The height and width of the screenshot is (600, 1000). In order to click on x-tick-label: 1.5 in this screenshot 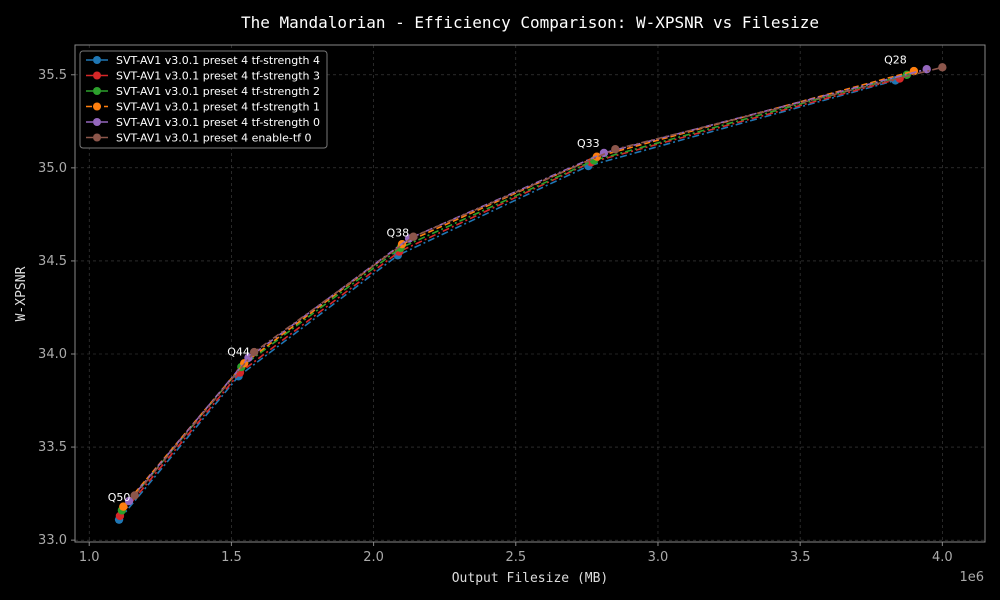, I will do `click(231, 557)`.